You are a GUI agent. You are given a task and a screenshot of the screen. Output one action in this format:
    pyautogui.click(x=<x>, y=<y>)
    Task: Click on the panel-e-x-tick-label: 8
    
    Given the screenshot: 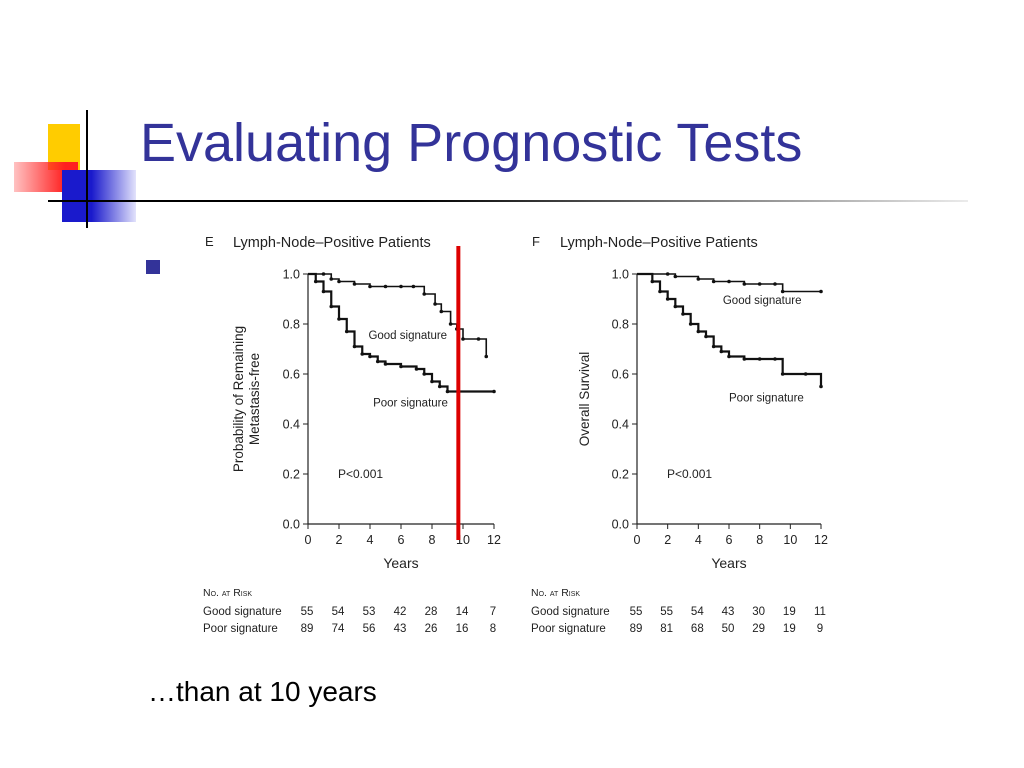 What is the action you would take?
    pyautogui.click(x=432, y=540)
    